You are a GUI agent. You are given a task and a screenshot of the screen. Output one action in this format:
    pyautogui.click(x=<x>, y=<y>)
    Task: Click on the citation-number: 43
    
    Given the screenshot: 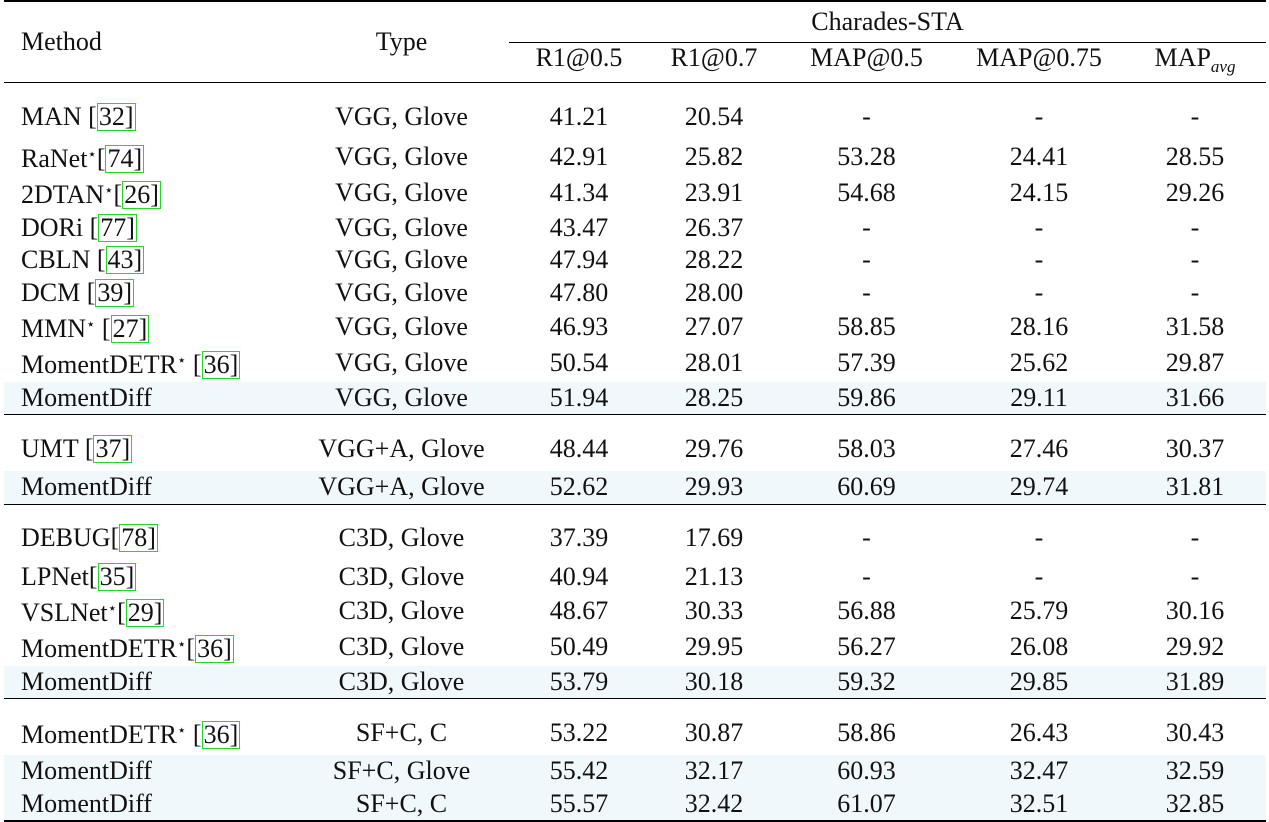 What is the action you would take?
    pyautogui.click(x=120, y=260)
    